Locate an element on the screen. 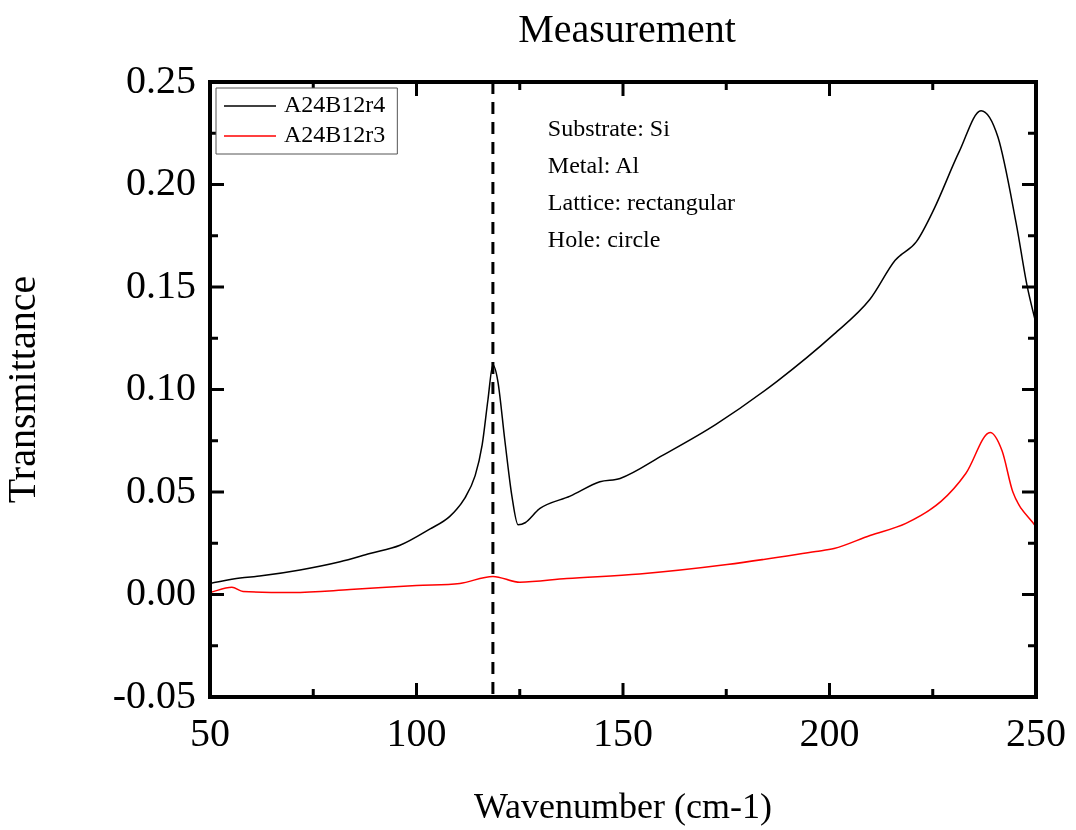 This screenshot has width=1076, height=830. legend-label: A24B12r4 is located at coordinates (335, 104).